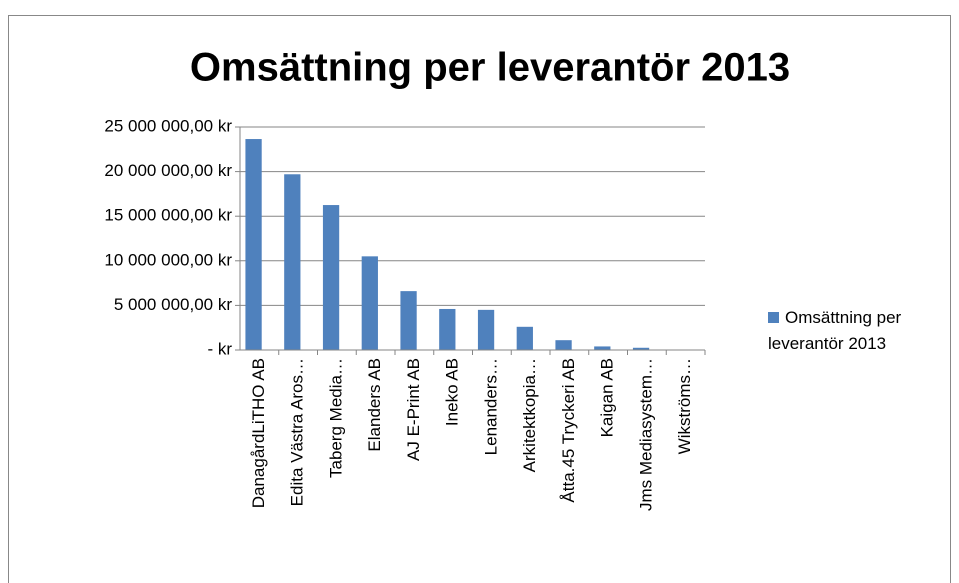 This screenshot has height=583, width=959. I want to click on legend: Omsättning per leverantör 2013, so click(858, 331).